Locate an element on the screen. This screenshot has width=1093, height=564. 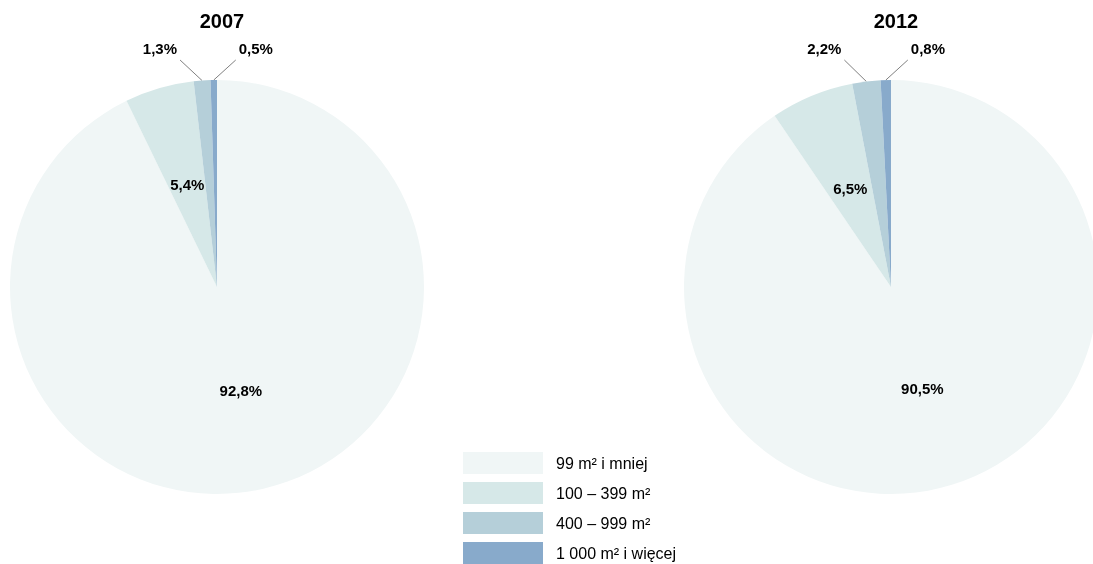
legend-label: 1 000 m² i więcej is located at coordinates (616, 553).